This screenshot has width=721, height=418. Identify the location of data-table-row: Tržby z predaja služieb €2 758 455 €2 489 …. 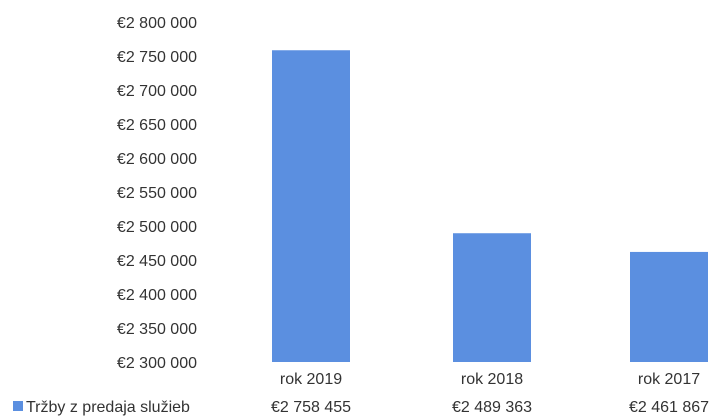
(361, 407).